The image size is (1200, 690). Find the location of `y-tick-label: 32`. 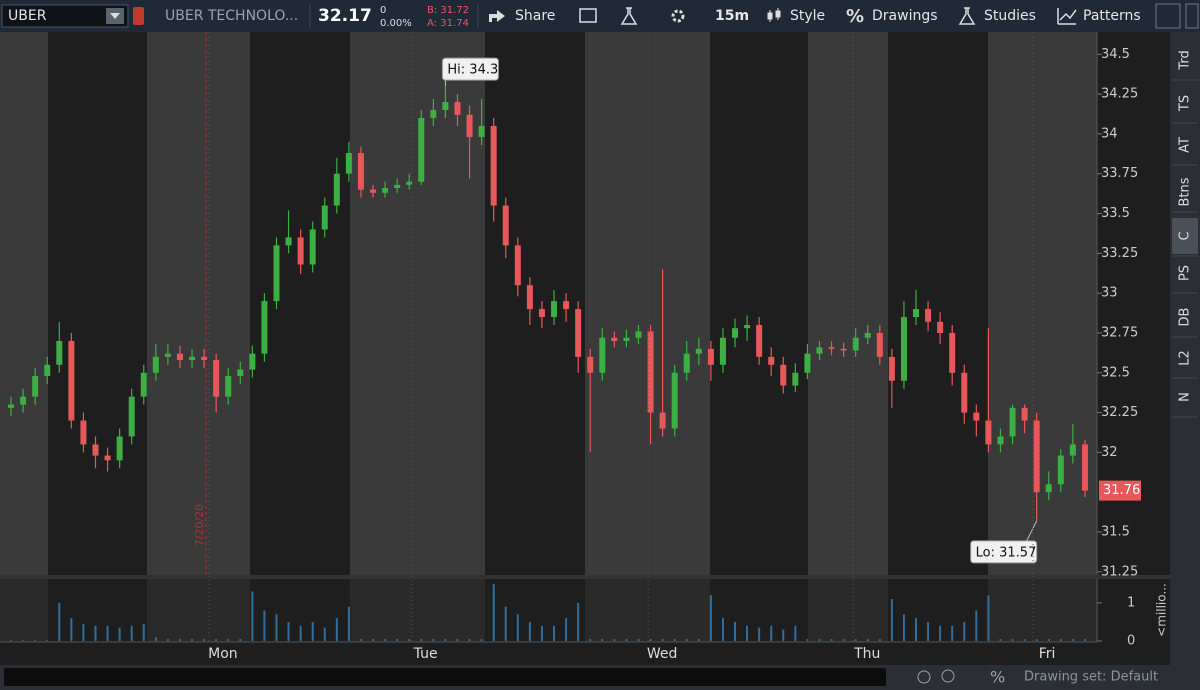

y-tick-label: 32 is located at coordinates (1109, 452).